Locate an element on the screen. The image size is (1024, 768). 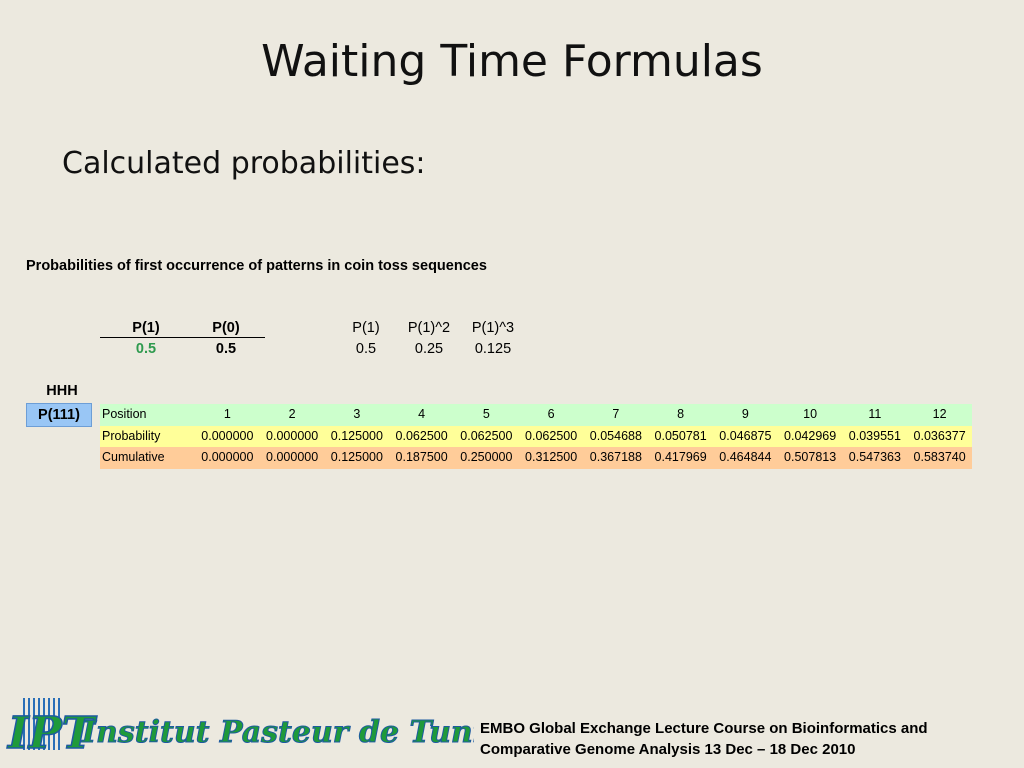
row-label: Cumulative is located at coordinates (133, 457).